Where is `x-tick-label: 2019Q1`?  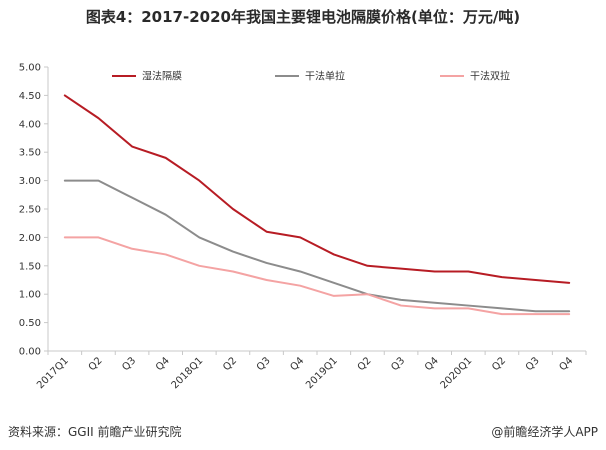 x-tick-label: 2019Q1 is located at coordinates (322, 373).